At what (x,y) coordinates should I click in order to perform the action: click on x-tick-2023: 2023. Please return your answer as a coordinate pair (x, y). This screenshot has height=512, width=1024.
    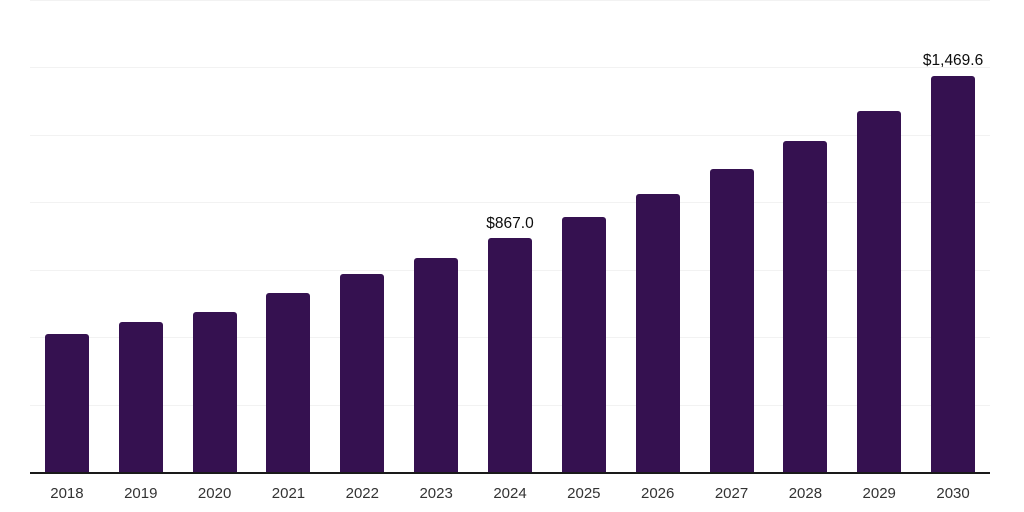
    Looking at the image, I should click on (436, 493).